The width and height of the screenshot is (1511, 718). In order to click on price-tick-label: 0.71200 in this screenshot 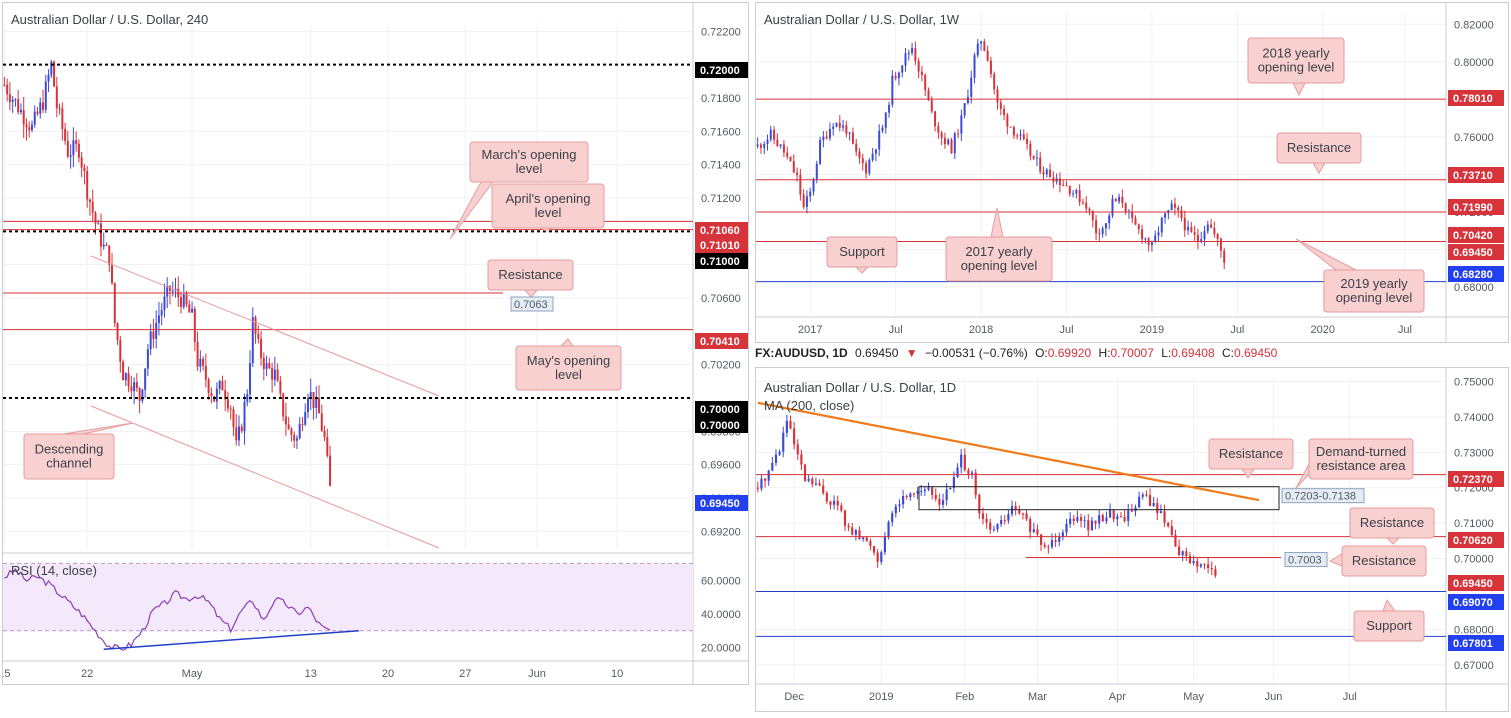, I will do `click(721, 199)`.